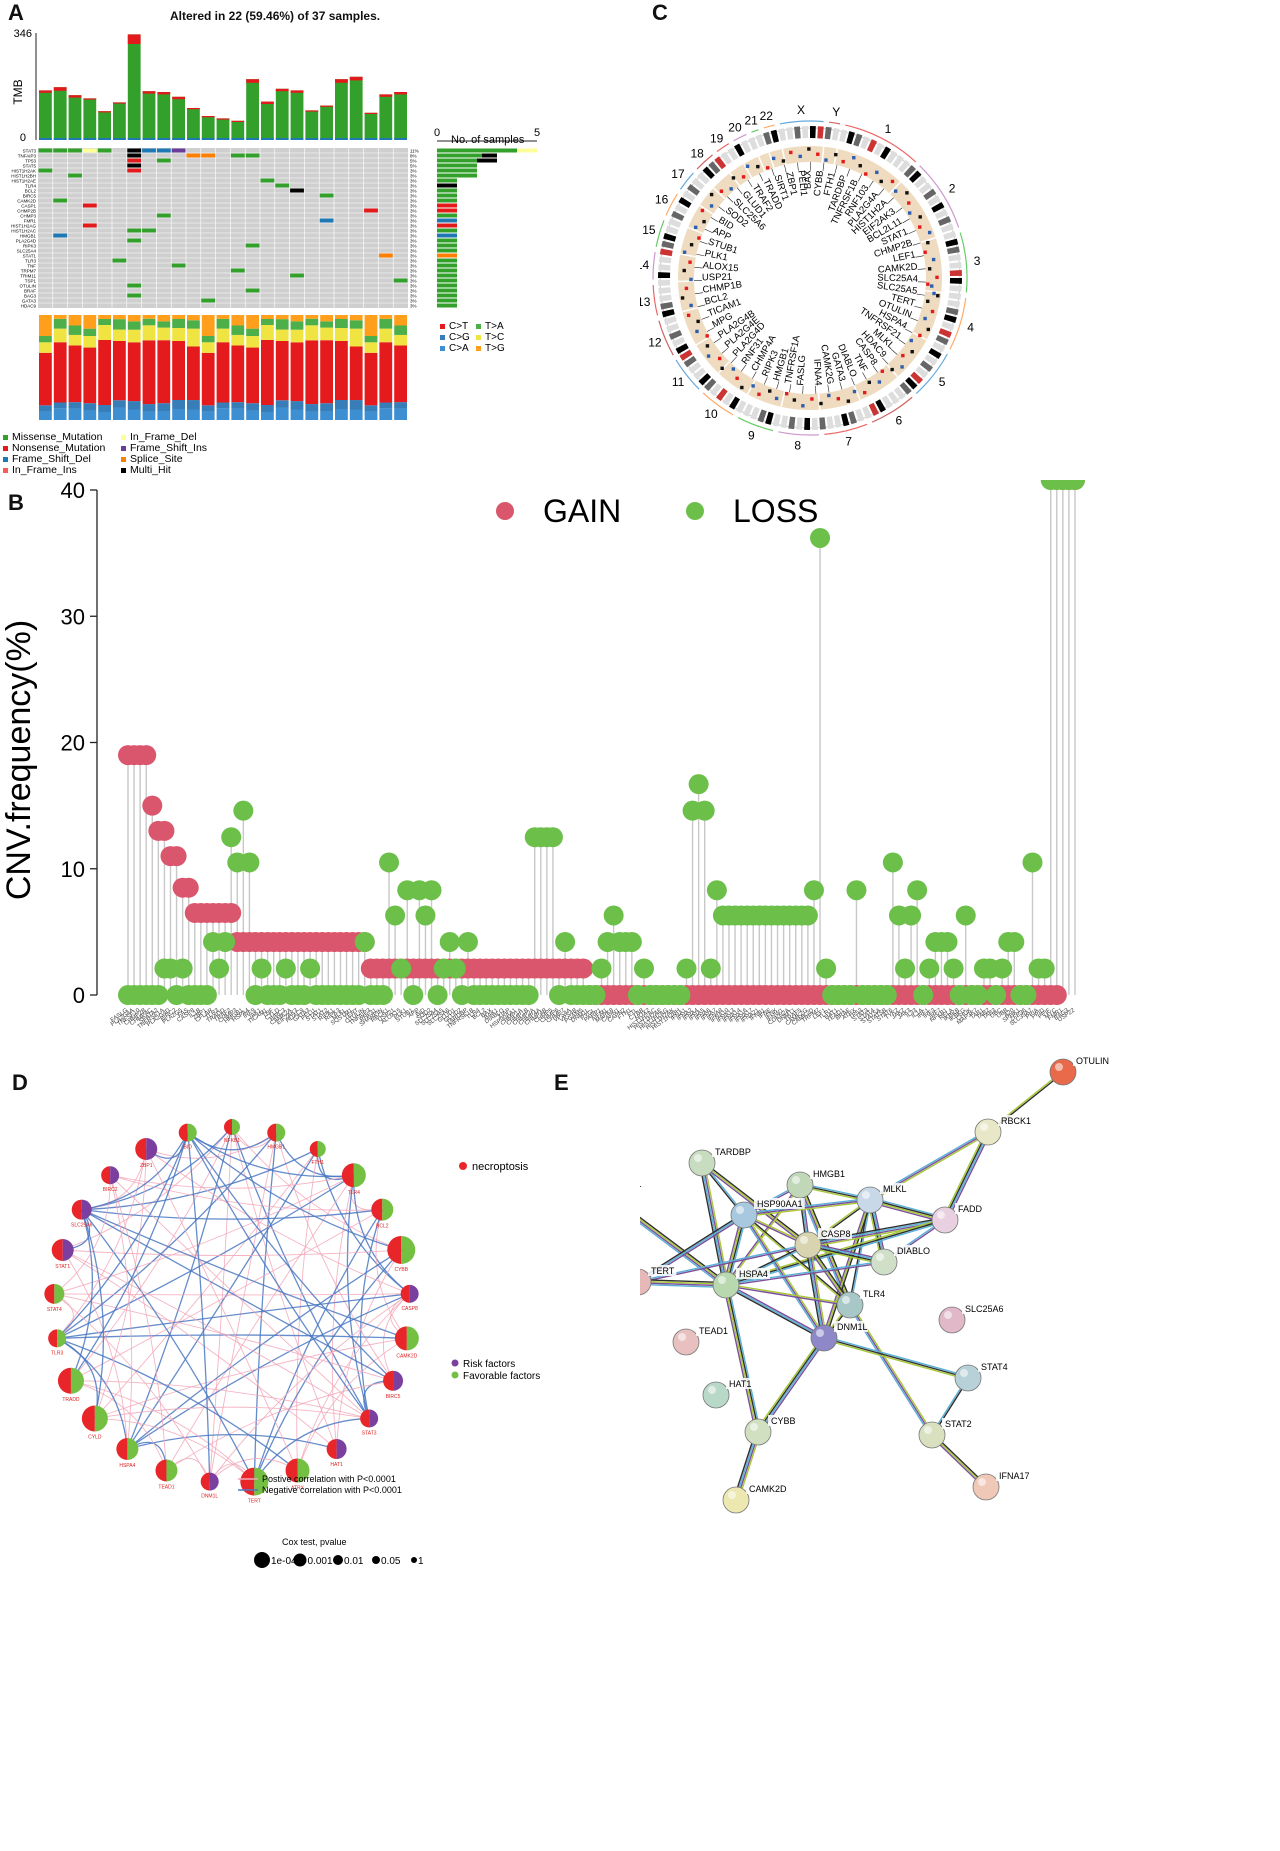 The width and height of the screenshot is (1280, 1851). Describe the element at coordinates (172, 1470) in the screenshot. I see `node-right-half` at that location.